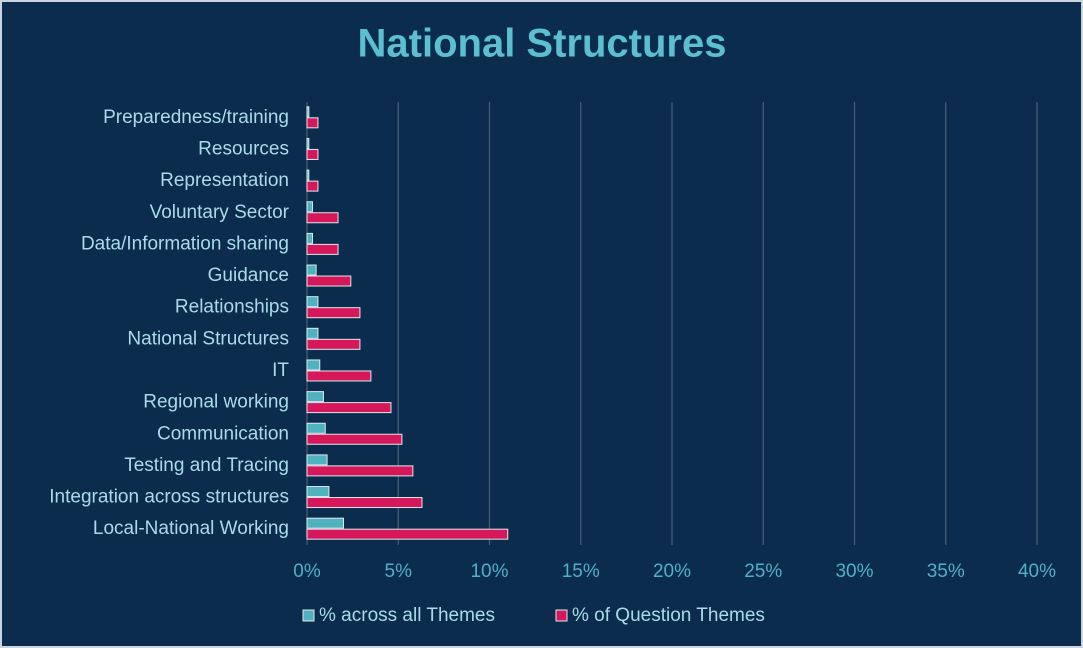 The width and height of the screenshot is (1083, 648). Describe the element at coordinates (208, 338) in the screenshot. I see `y-tick-label: National Structures` at that location.